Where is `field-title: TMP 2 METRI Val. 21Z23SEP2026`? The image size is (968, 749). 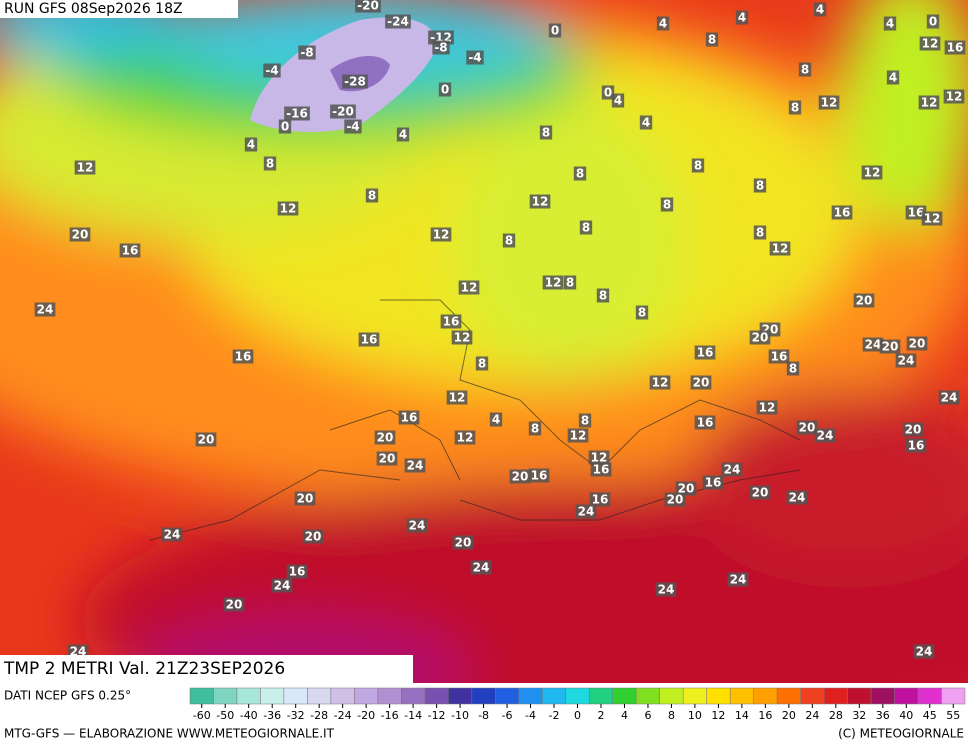 field-title: TMP 2 METRI Val. 21Z23SEP2026 is located at coordinates (144, 669).